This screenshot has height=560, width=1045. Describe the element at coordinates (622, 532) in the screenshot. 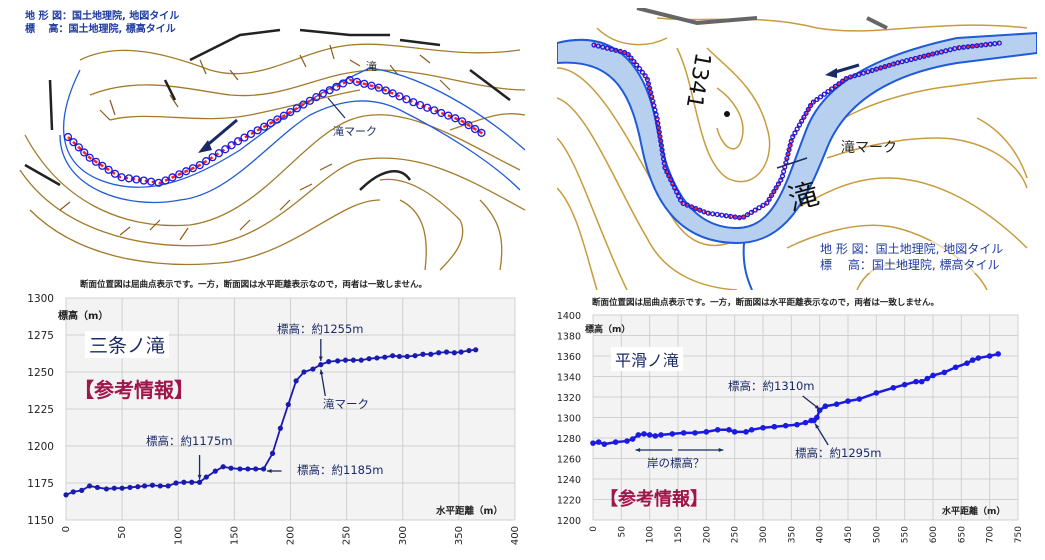

I see `x-tick-label: 50` at that location.